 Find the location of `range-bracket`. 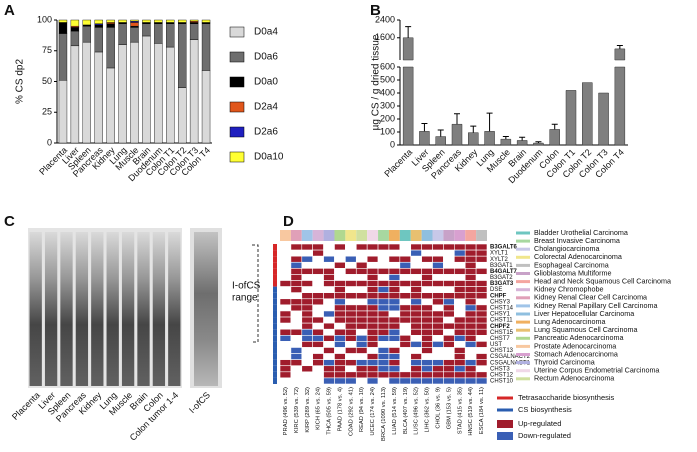

range-bracket is located at coordinates (255, 293).